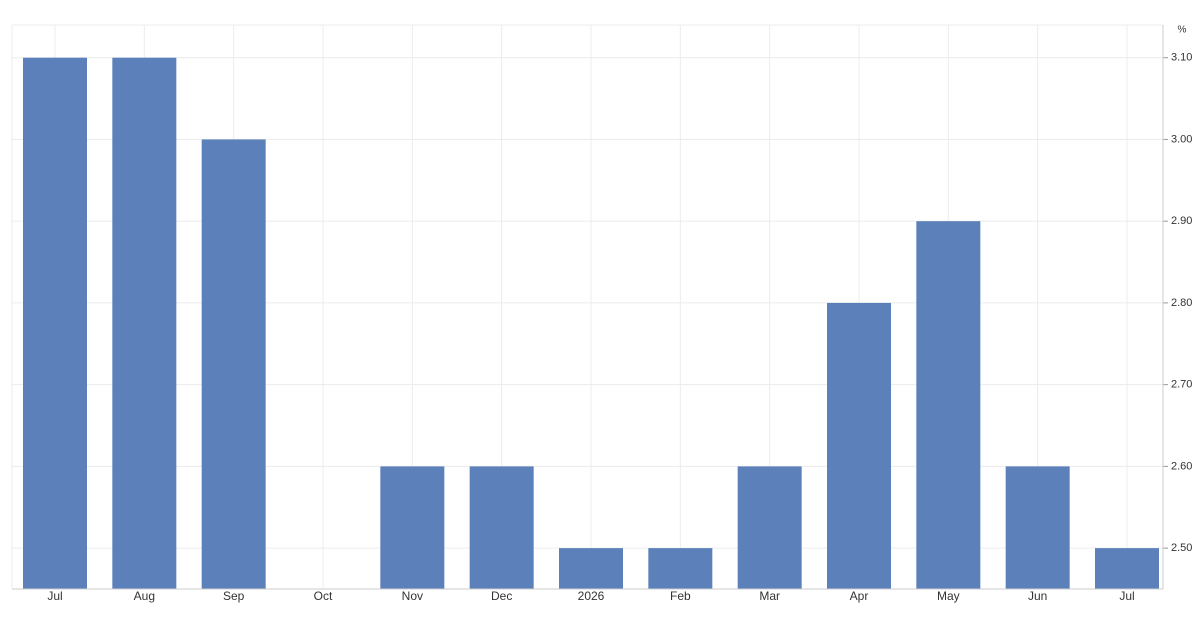 The width and height of the screenshot is (1199, 637). What do you see at coordinates (144, 596) in the screenshot?
I see `x-tick-label: Aug` at bounding box center [144, 596].